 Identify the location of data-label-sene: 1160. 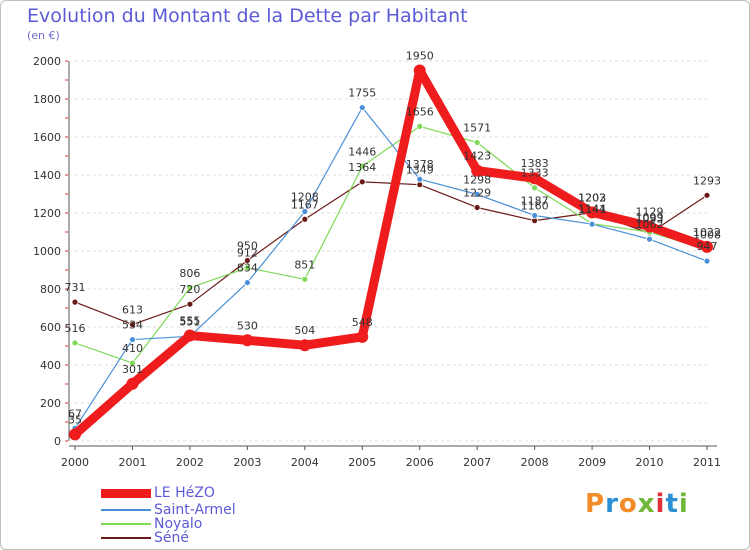
(535, 206).